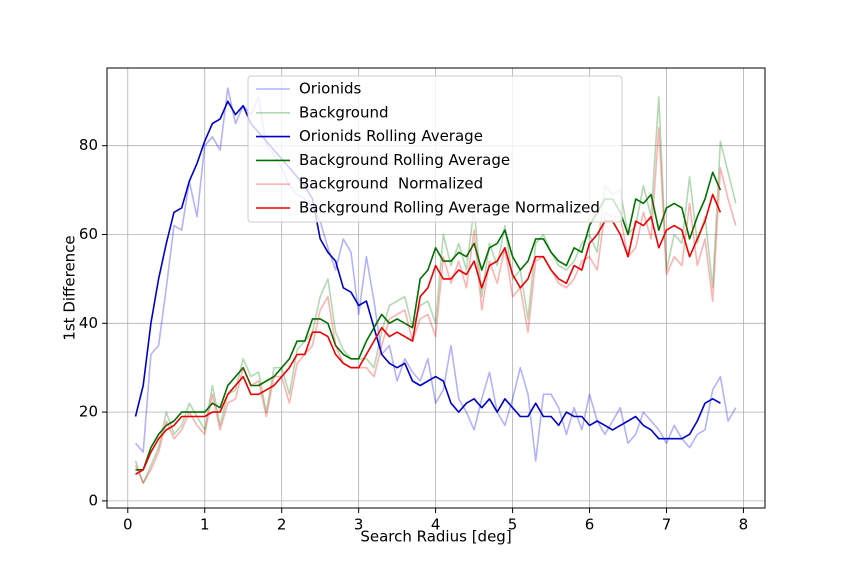  Describe the element at coordinates (391, 136) in the screenshot. I see `legend-label: Orionids Rolling Average` at that location.